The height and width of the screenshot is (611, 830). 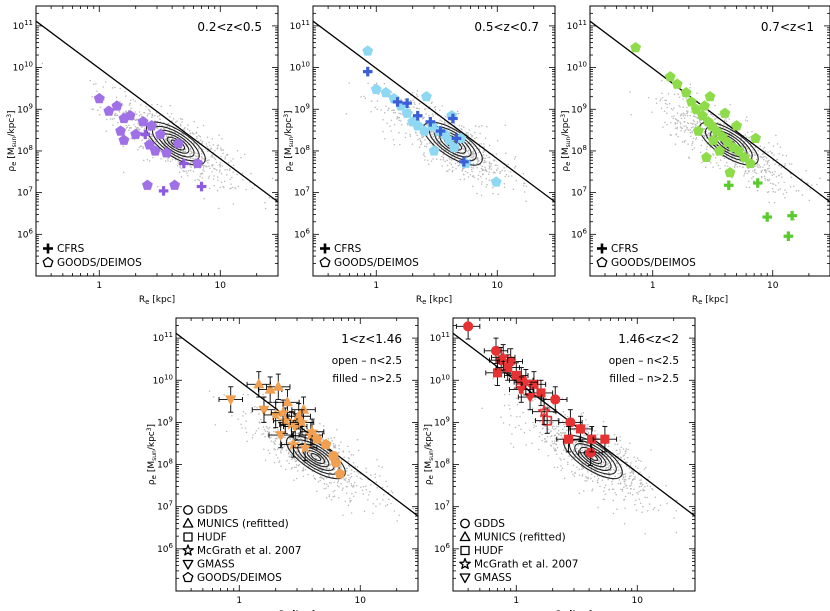 I want to click on legend-item: GMASS, so click(x=208, y=565).